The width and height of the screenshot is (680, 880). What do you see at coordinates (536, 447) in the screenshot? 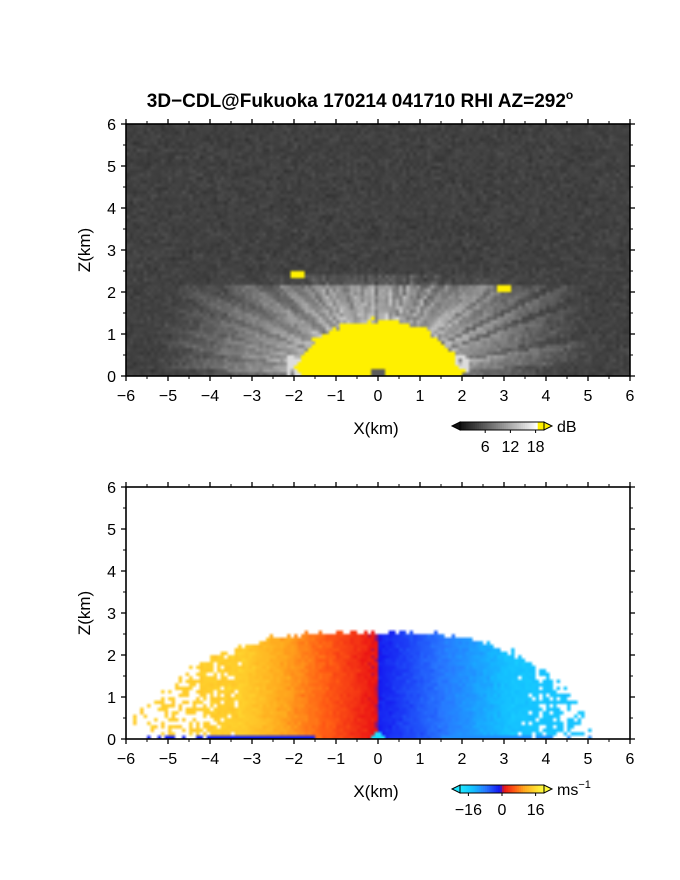
I see `colorbar-tick-label: 18` at bounding box center [536, 447].